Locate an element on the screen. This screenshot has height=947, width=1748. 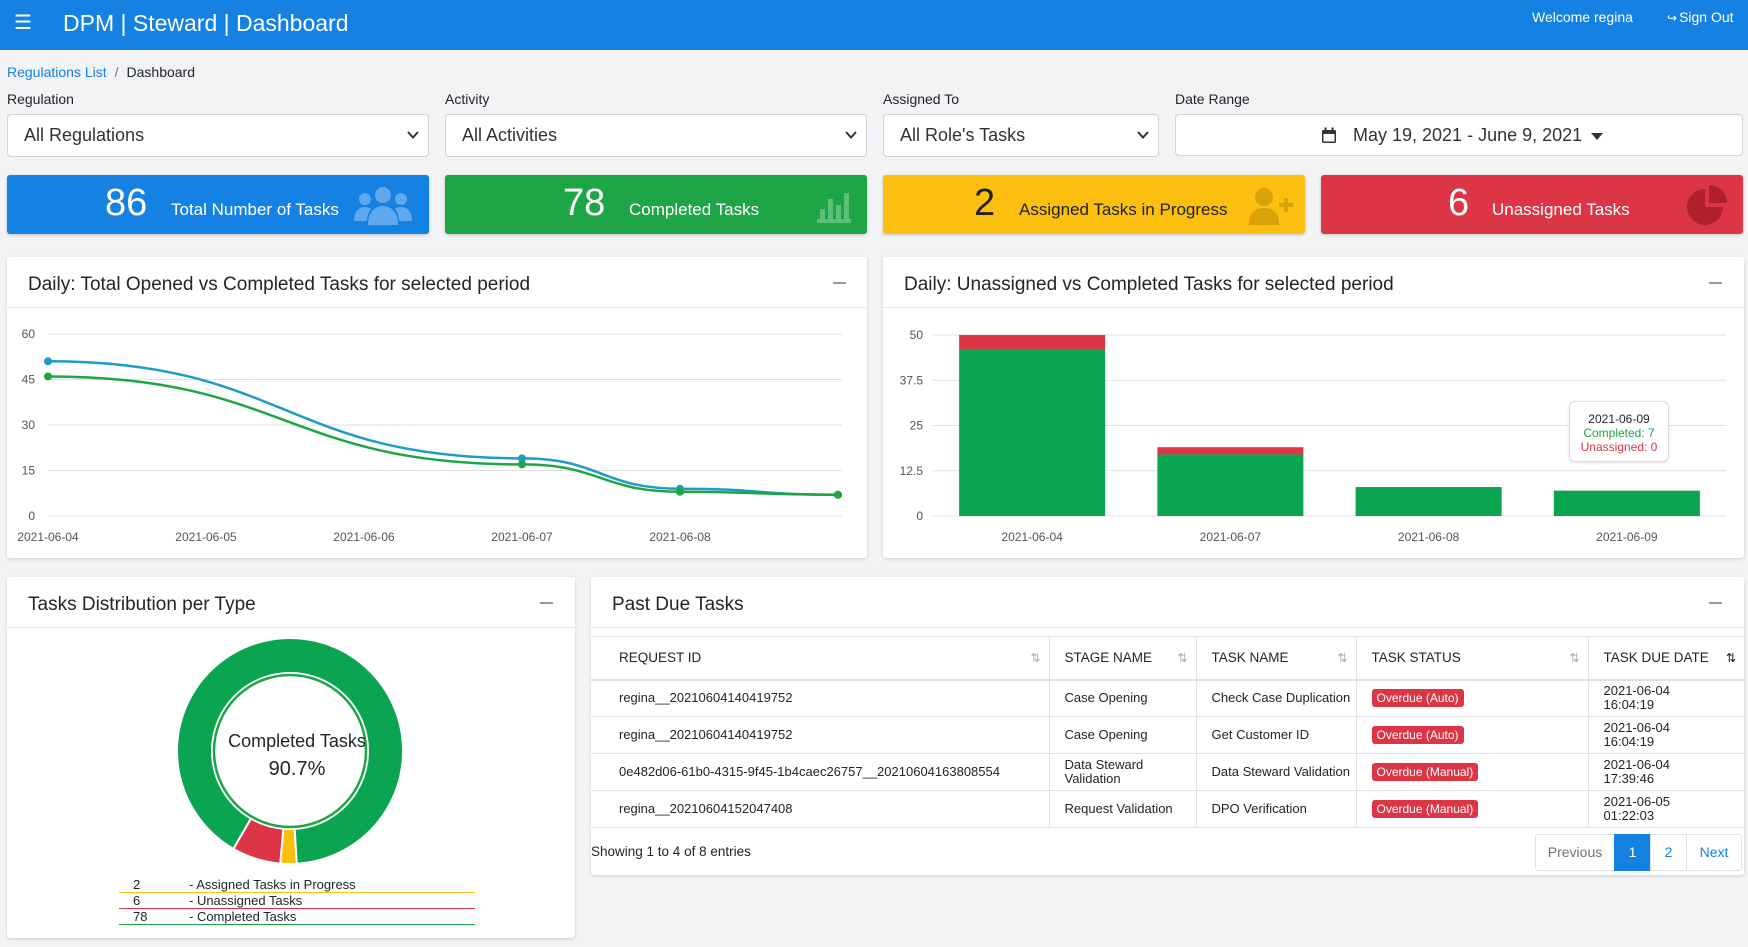
date-range-picker: May 19, 2021 - June 9, 2021 is located at coordinates (1459, 135).